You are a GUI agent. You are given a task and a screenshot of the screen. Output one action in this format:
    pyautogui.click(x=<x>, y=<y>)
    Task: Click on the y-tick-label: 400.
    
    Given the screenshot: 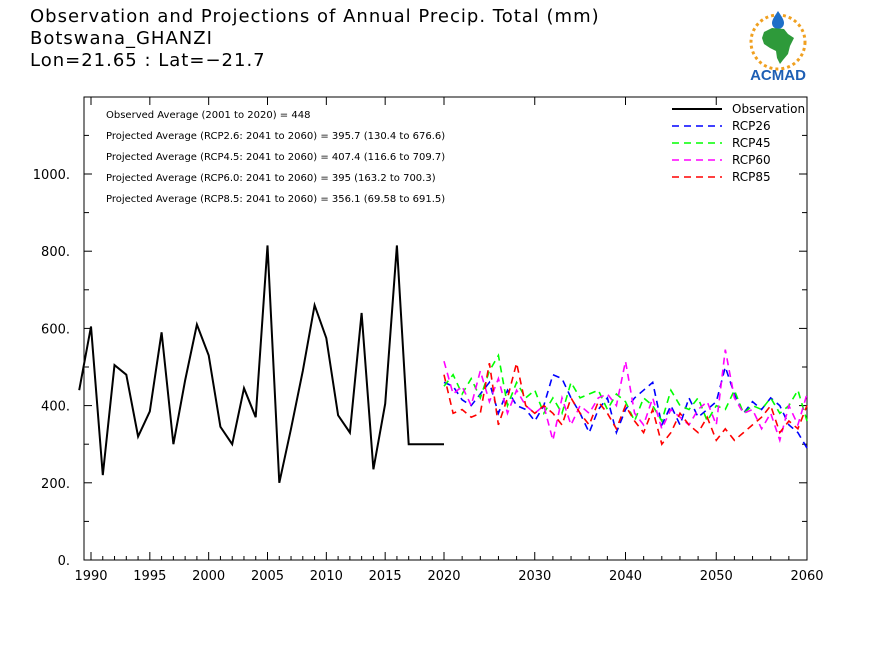 What is the action you would take?
    pyautogui.click(x=55, y=407)
    